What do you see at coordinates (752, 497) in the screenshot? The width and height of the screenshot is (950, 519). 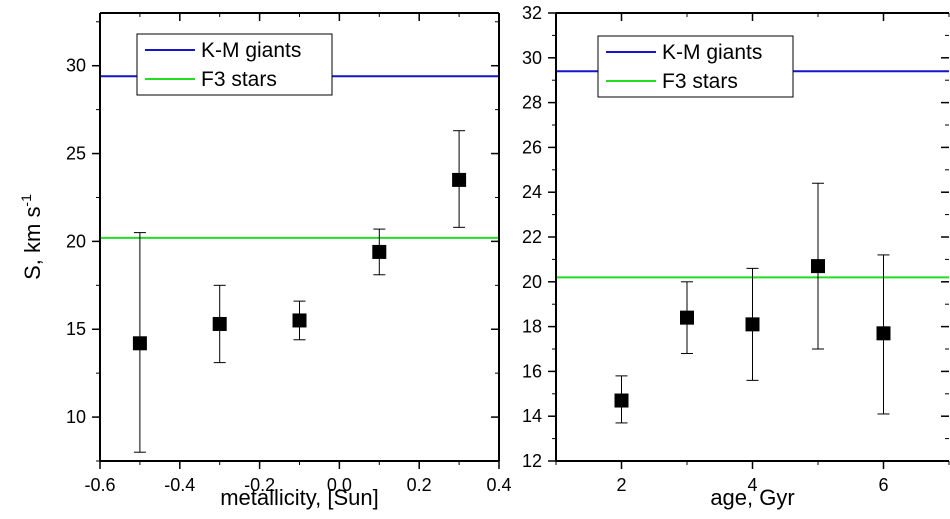 I see `x-axis-title: age, Gyr` at bounding box center [752, 497].